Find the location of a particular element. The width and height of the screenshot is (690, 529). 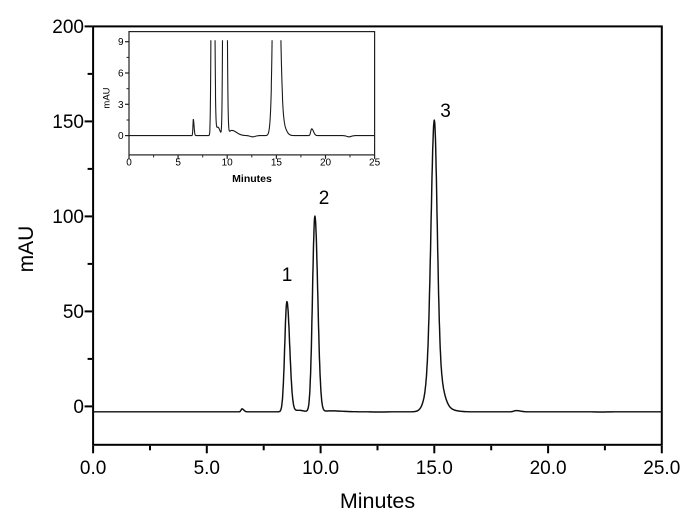

svg-text: 5.0 is located at coordinates (207, 468).